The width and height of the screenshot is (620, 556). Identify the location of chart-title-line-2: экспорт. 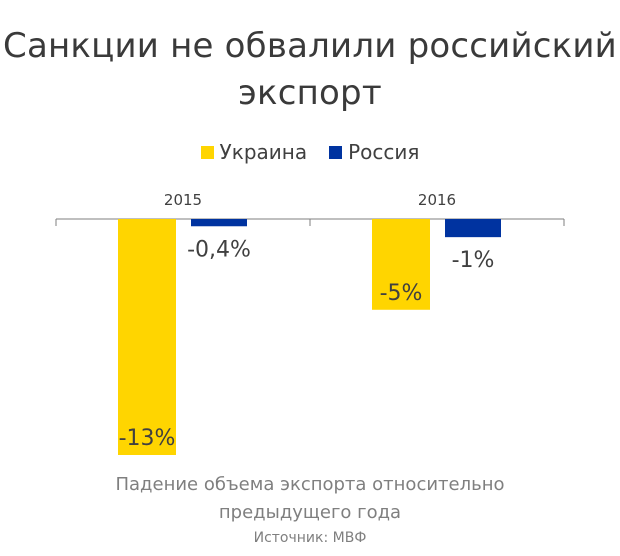
(310, 93).